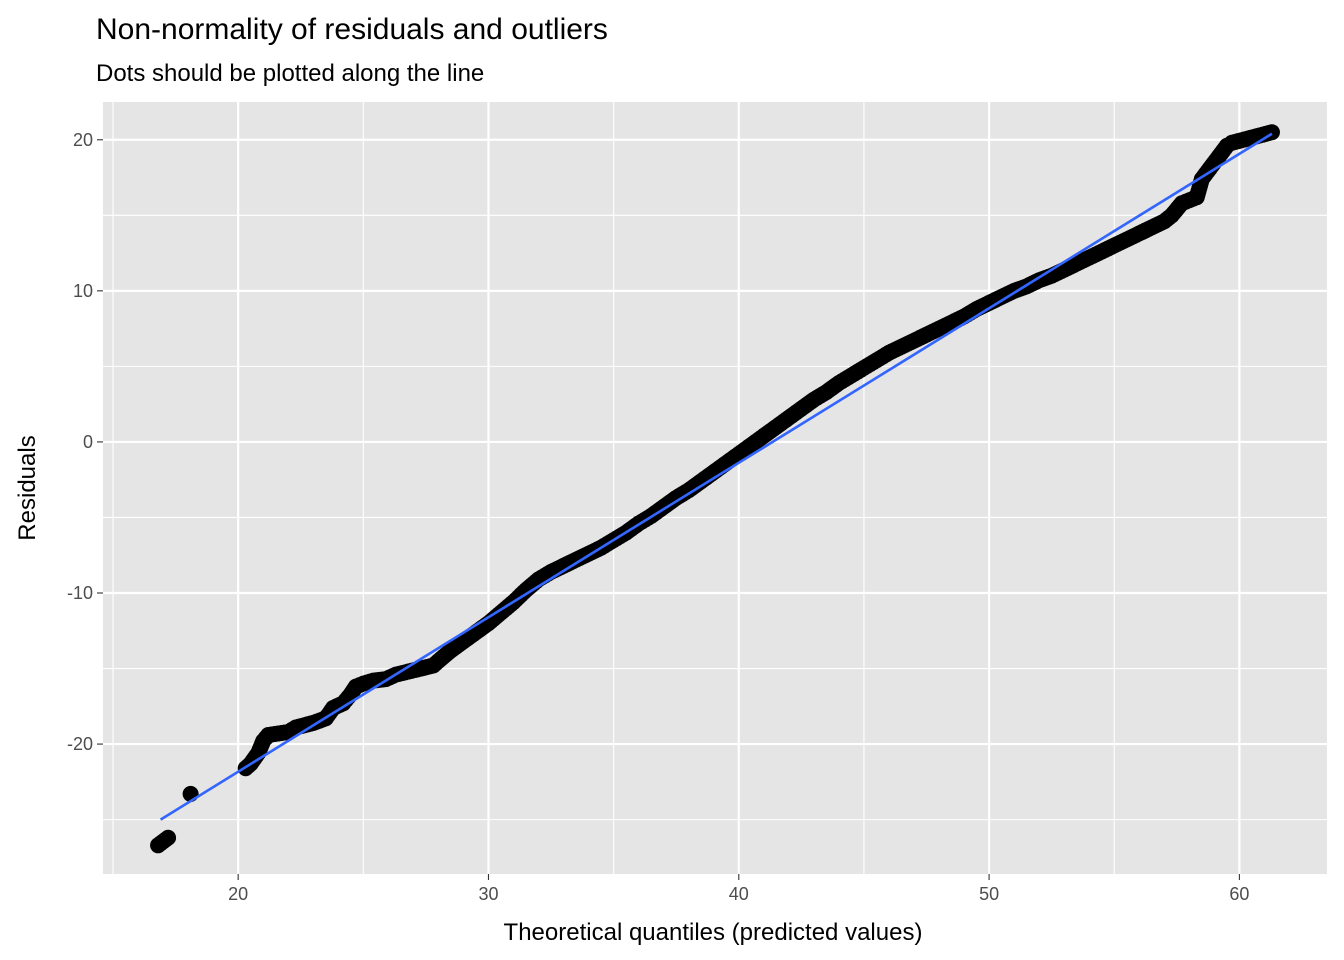 The height and width of the screenshot is (960, 1344). What do you see at coordinates (290, 73) in the screenshot?
I see `chart-subtitle: Dots should be plotted along the line` at bounding box center [290, 73].